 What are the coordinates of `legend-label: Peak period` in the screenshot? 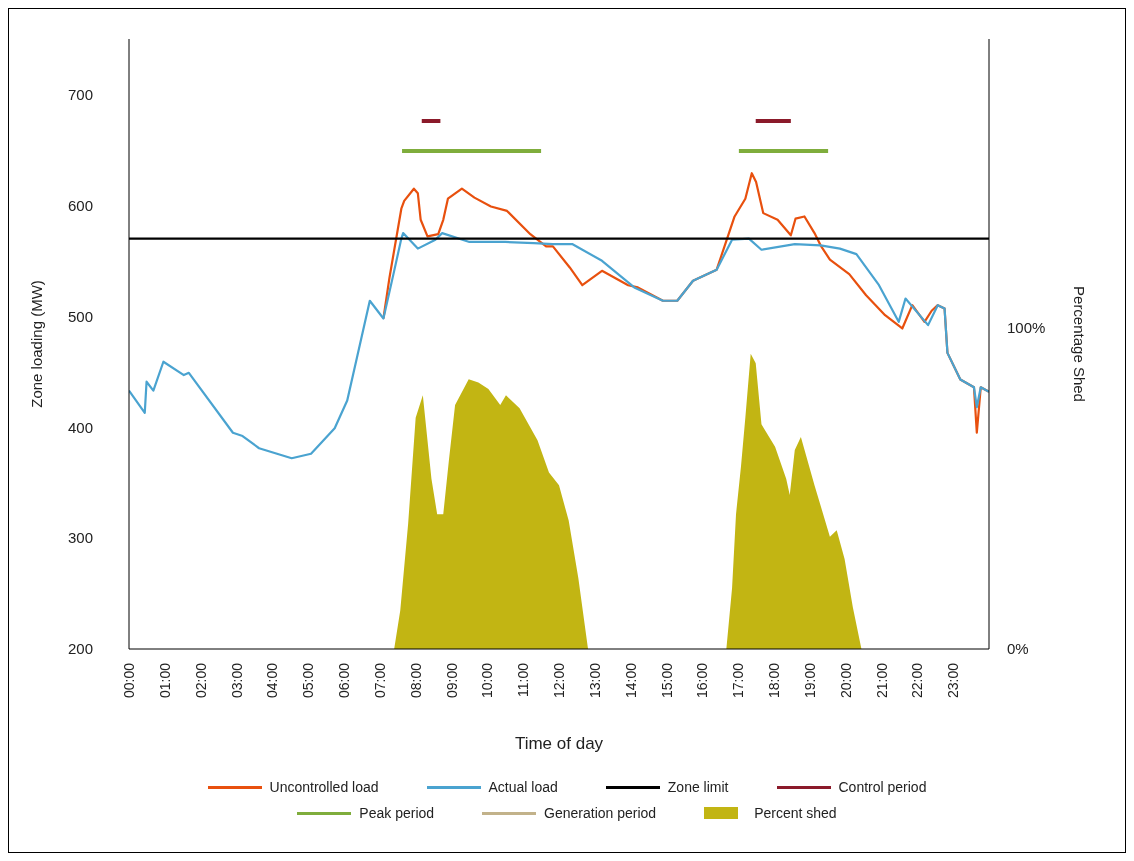 It's located at (397, 813).